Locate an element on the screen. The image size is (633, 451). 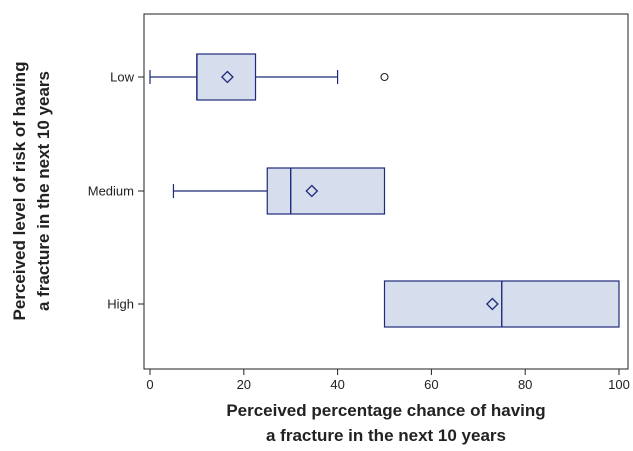
y-axis: Low Medium High is located at coordinates (116, 191).